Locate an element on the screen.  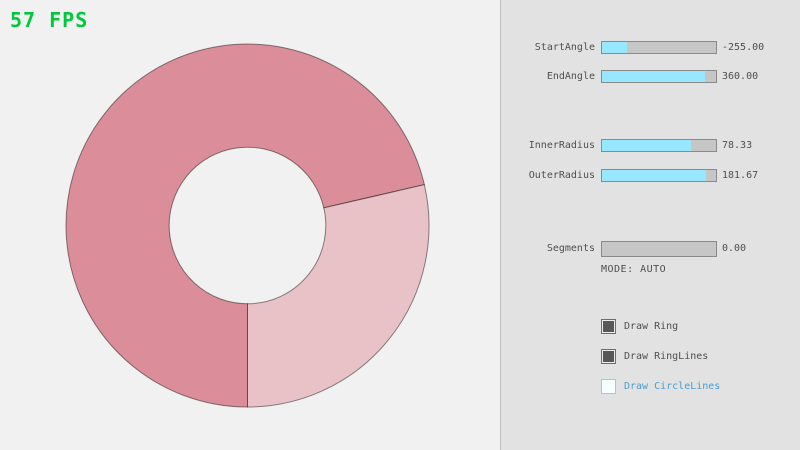
slider-label-outerradius: OuterRadius is located at coordinates (561, 175).